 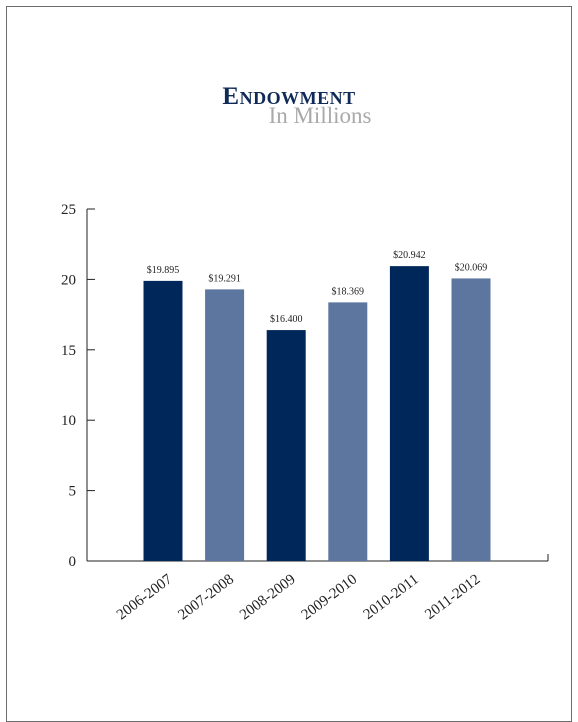 I want to click on x-category-label: 2009-2010, so click(x=330, y=597).